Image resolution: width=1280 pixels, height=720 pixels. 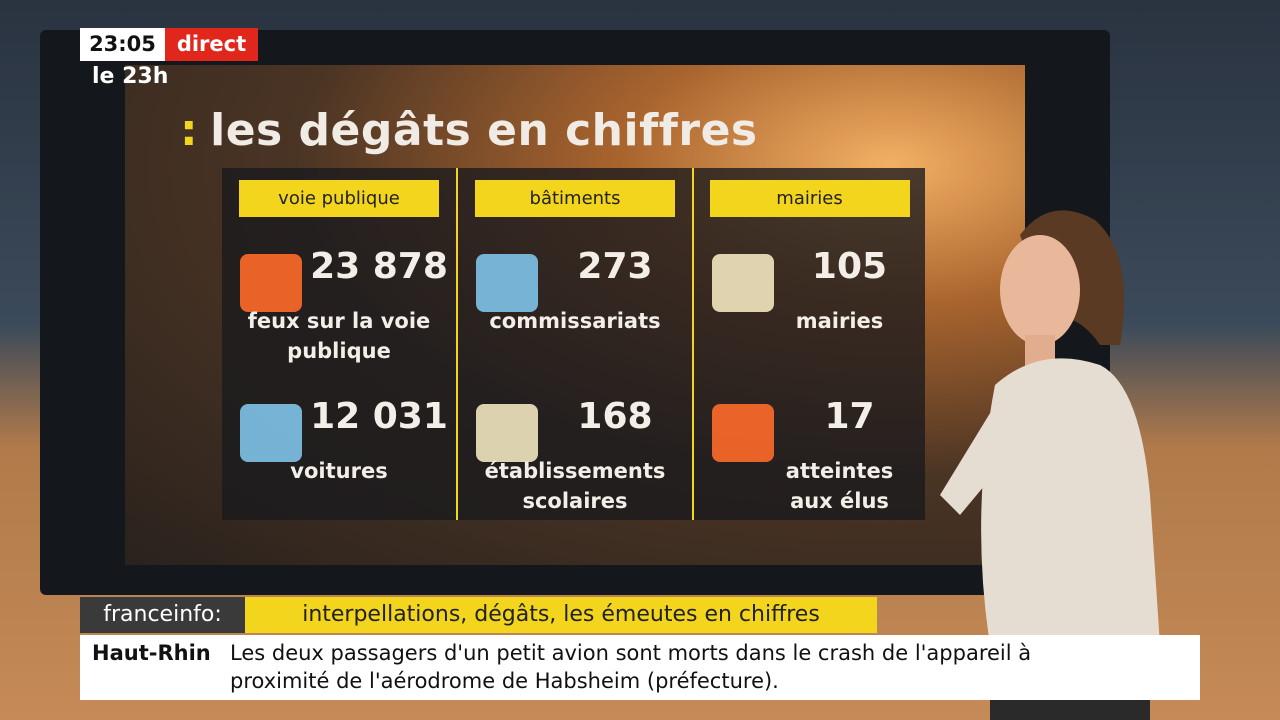 I want to click on title-text: les dégâts en chiffres, so click(x=484, y=130).